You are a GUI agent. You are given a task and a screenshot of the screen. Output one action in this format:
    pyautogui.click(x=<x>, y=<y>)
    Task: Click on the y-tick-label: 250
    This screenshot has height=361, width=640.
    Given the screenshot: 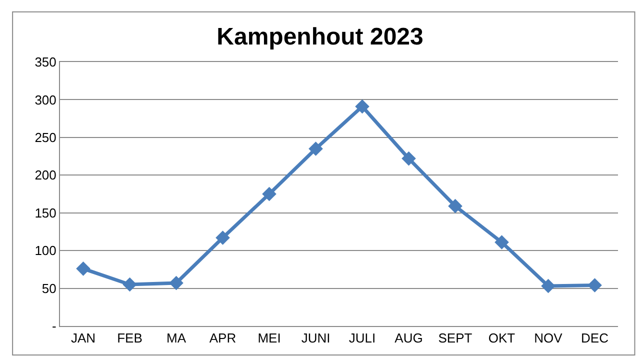 What is the action you would take?
    pyautogui.click(x=45, y=137)
    